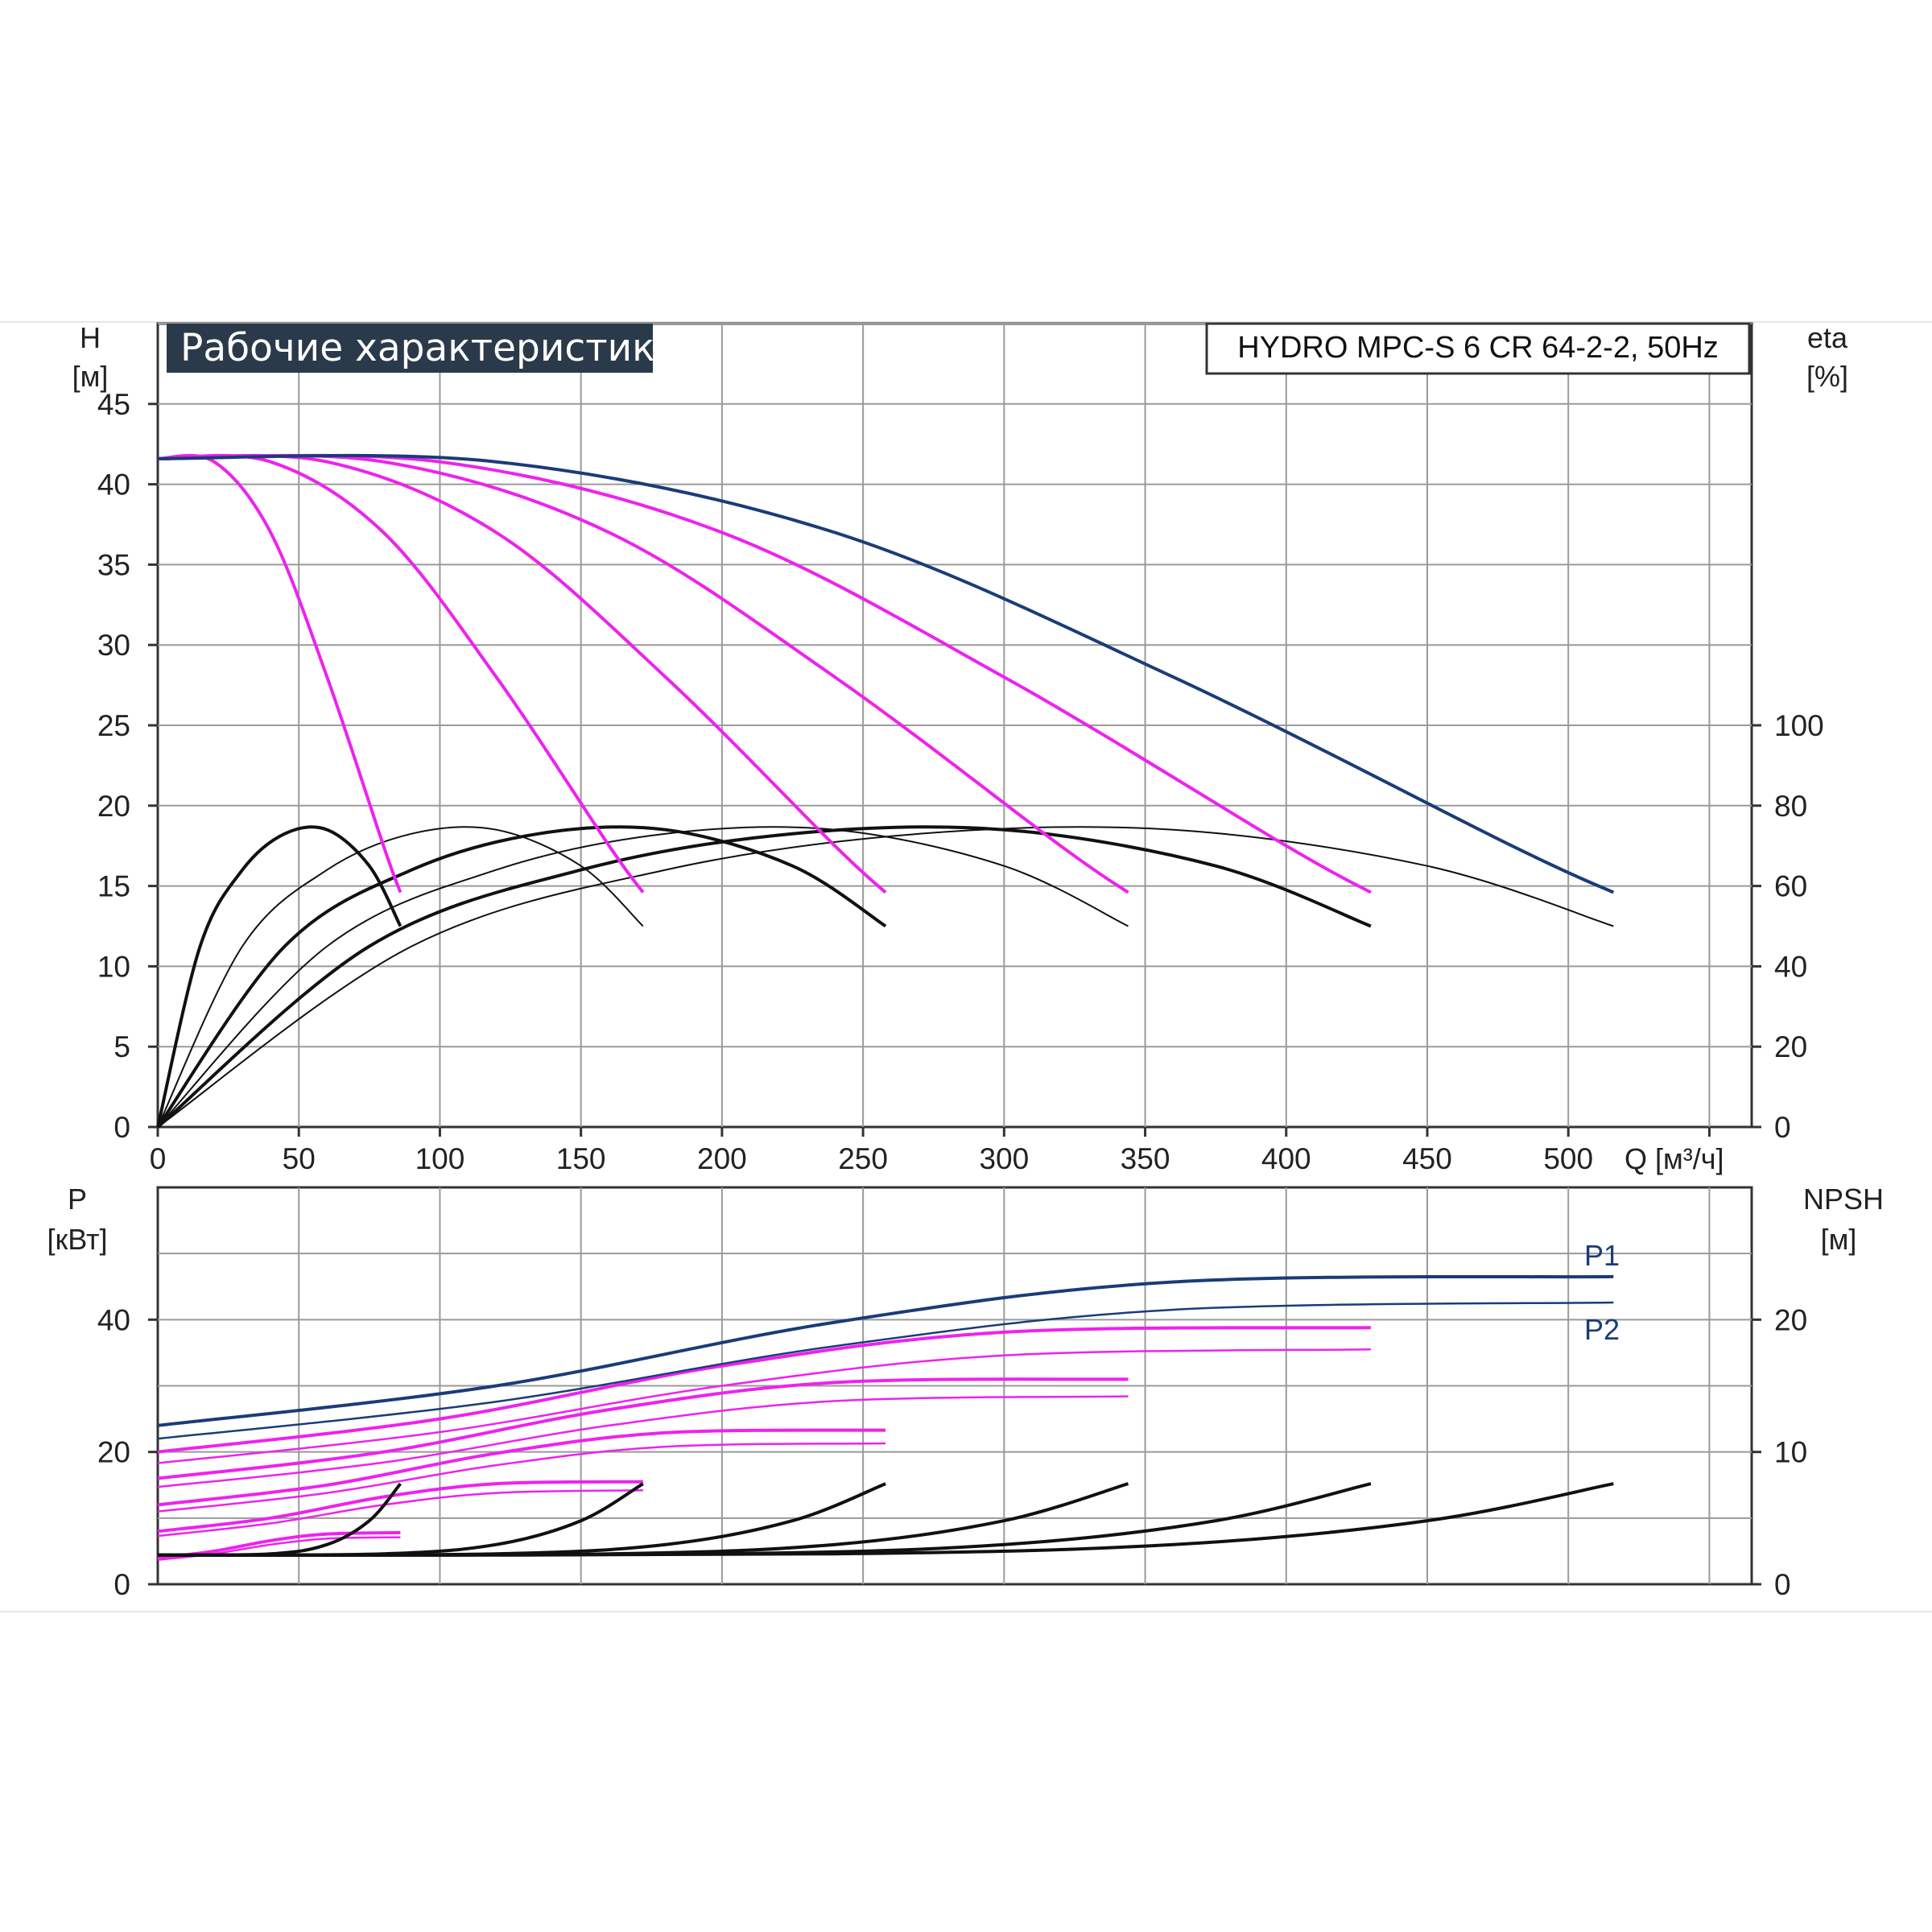  What do you see at coordinates (113, 404) in the screenshot?
I see `head-tick-label: 45` at bounding box center [113, 404].